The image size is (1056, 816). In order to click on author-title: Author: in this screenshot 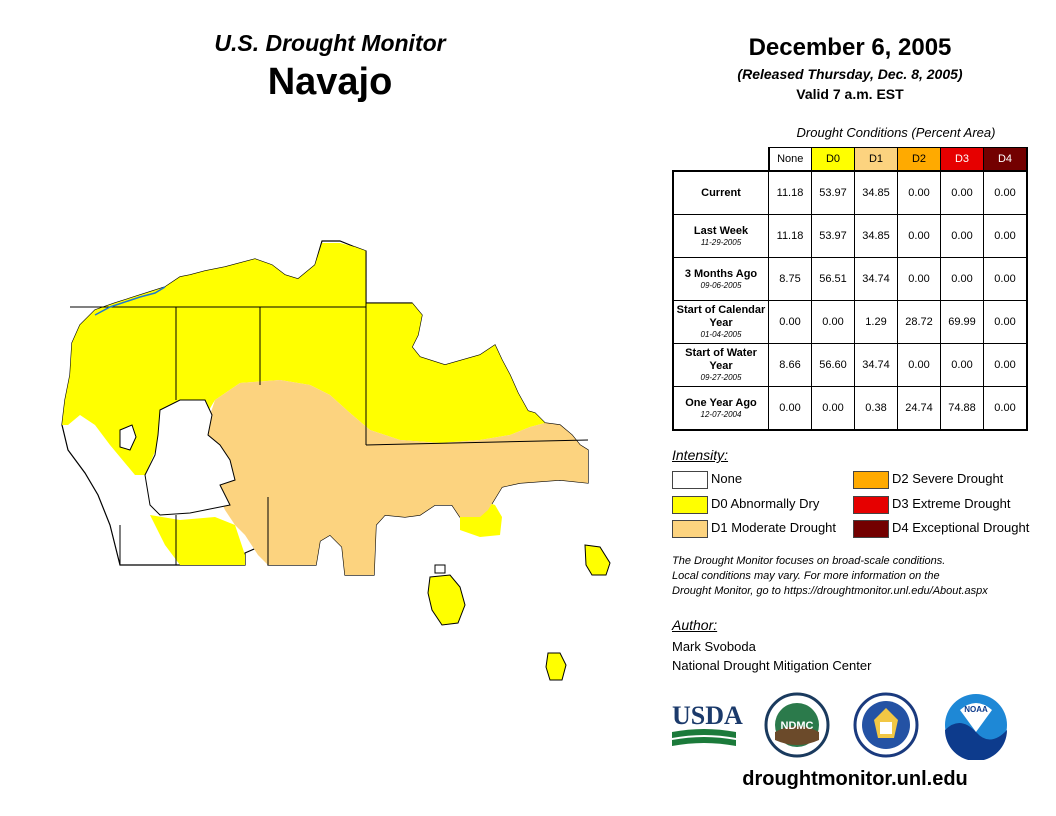, I will do `click(695, 625)`.